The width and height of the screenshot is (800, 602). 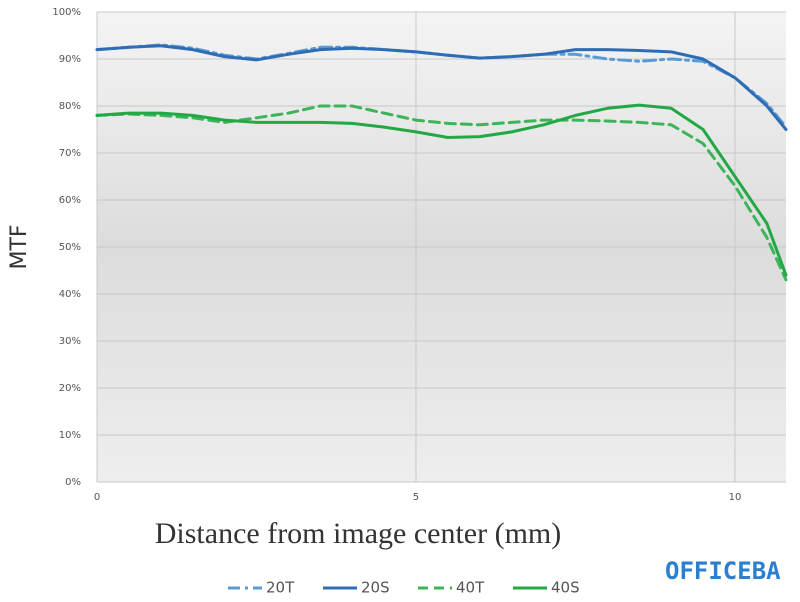 I want to click on y-tick-label: 50%, so click(x=70, y=247).